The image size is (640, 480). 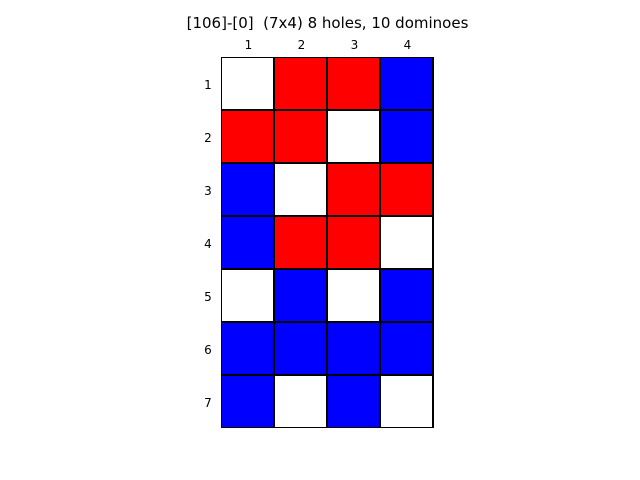 I want to click on row-label-1: 1, so click(x=208, y=85).